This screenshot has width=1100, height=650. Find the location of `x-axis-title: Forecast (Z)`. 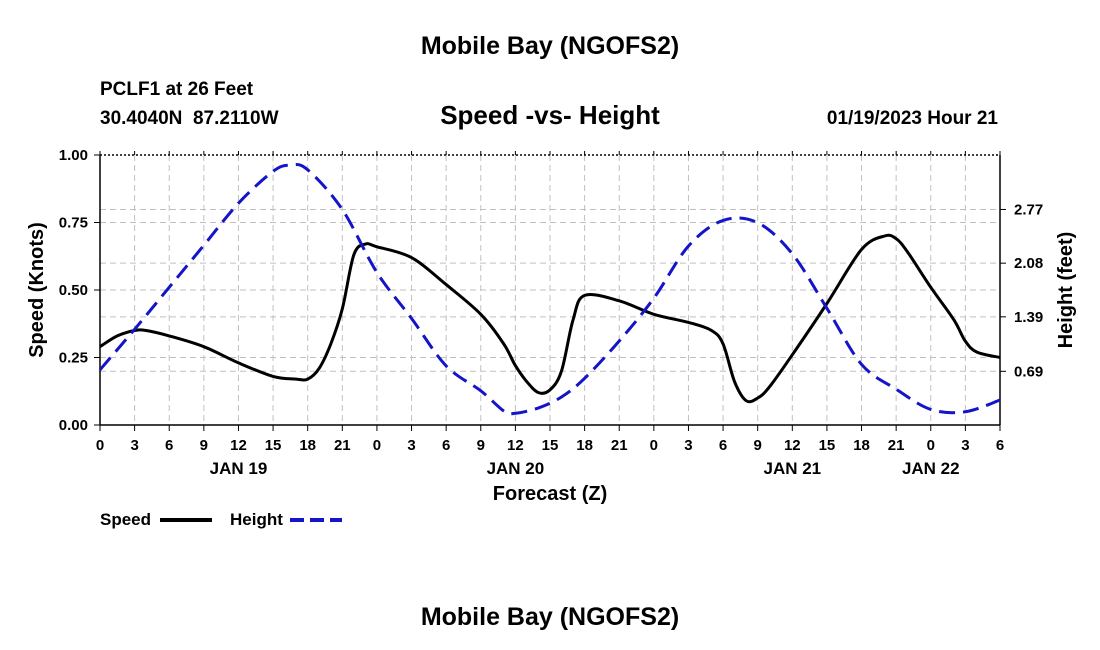

x-axis-title: Forecast (Z) is located at coordinates (550, 494).